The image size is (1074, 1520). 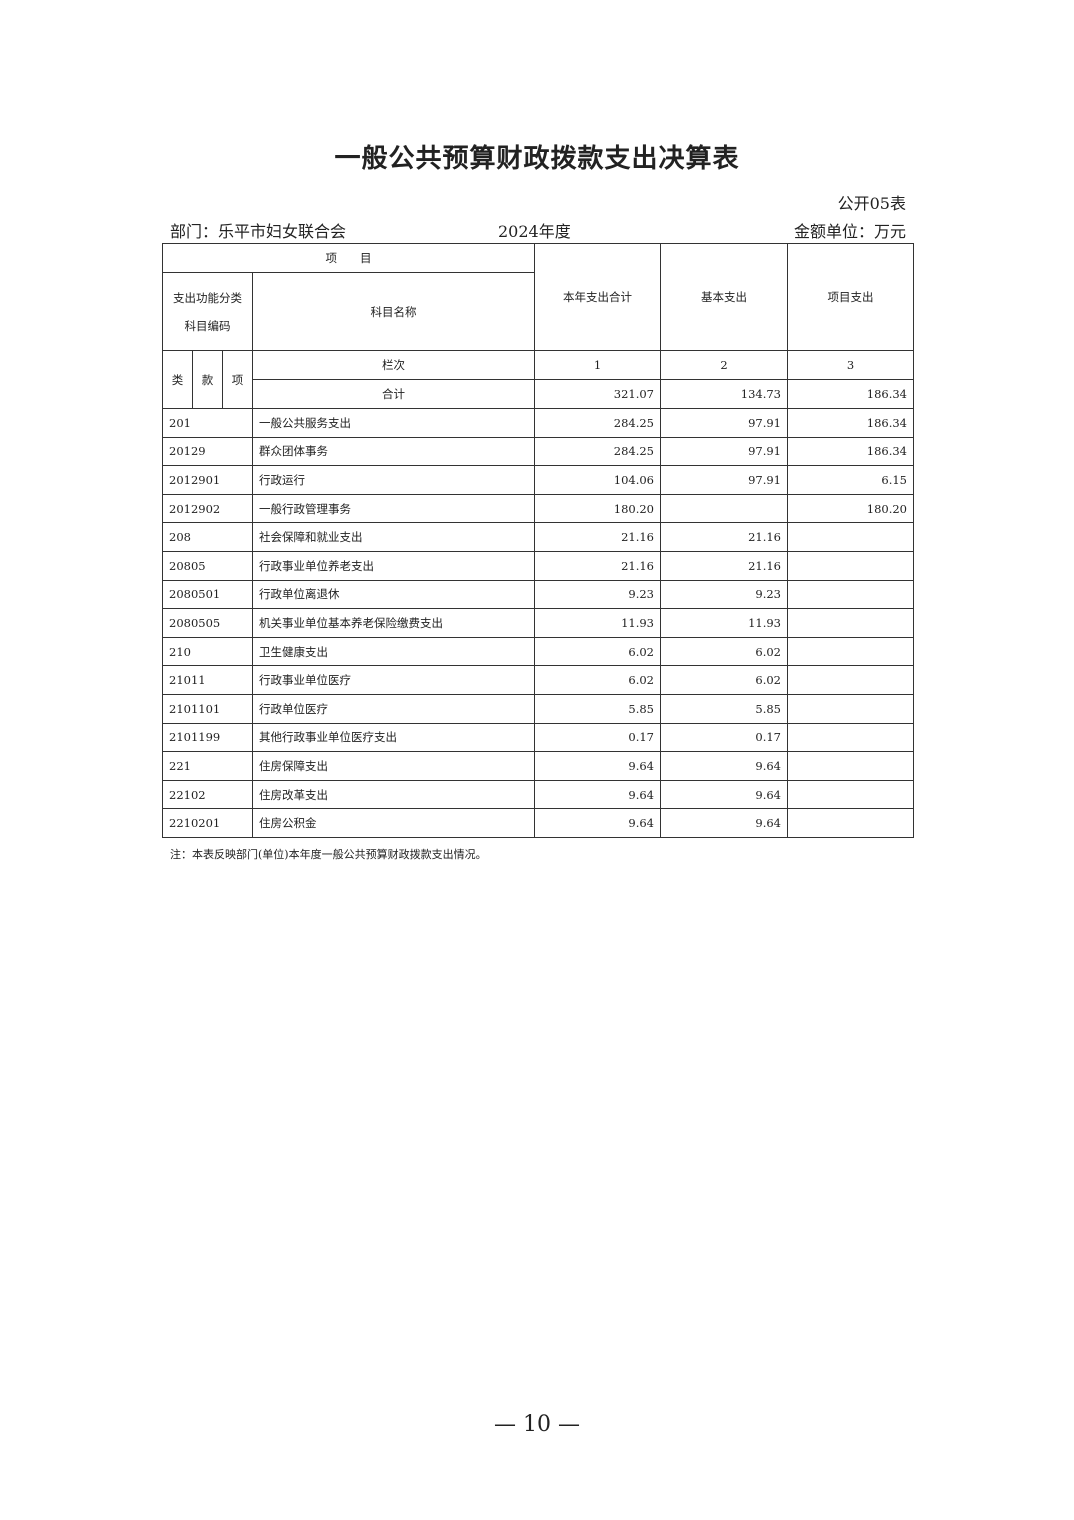 I want to click on row-total: 104.06, so click(x=597, y=480).